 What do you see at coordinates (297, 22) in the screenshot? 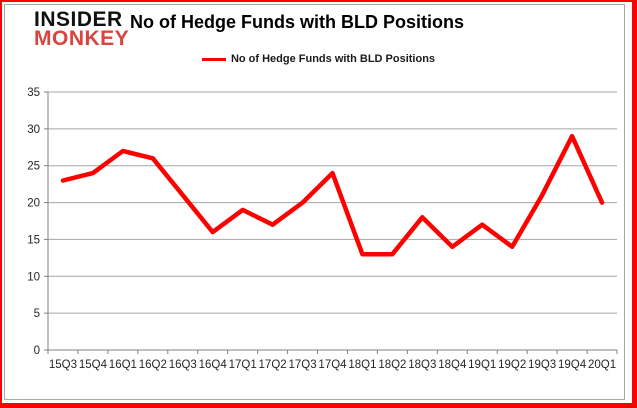
I see `chart-title: No of Hedge Funds with BLD Positions` at bounding box center [297, 22].